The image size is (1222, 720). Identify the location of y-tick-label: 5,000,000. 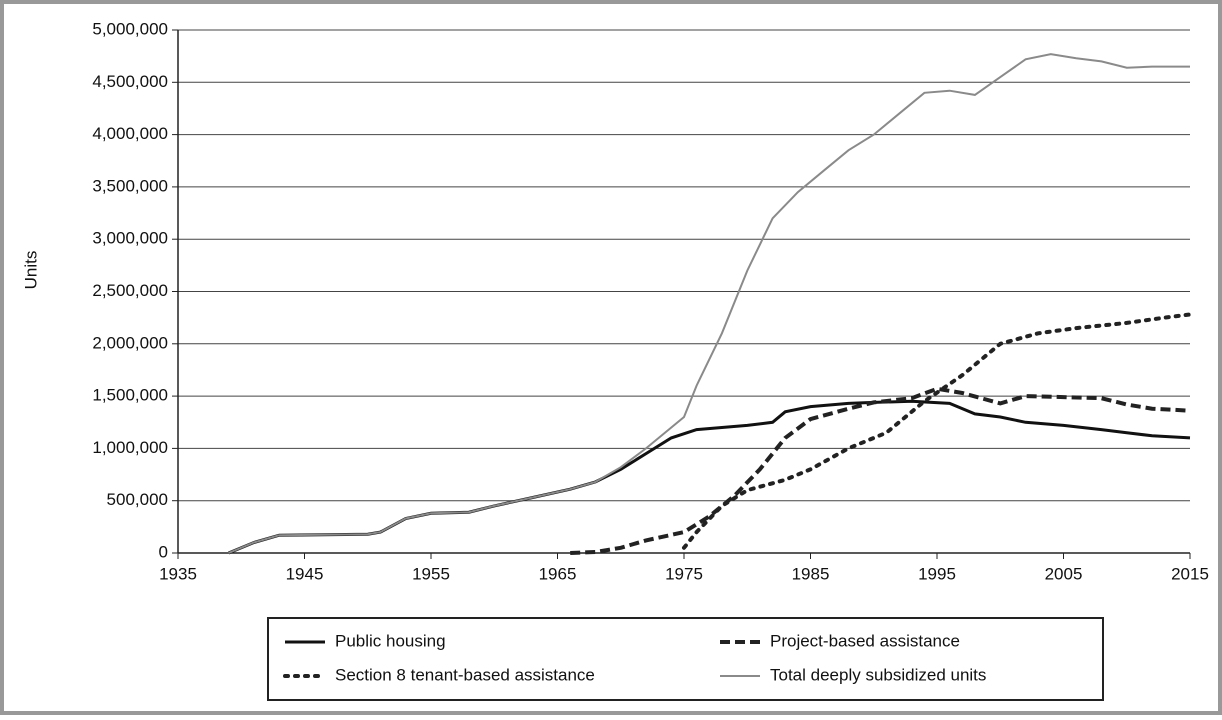
(130, 28).